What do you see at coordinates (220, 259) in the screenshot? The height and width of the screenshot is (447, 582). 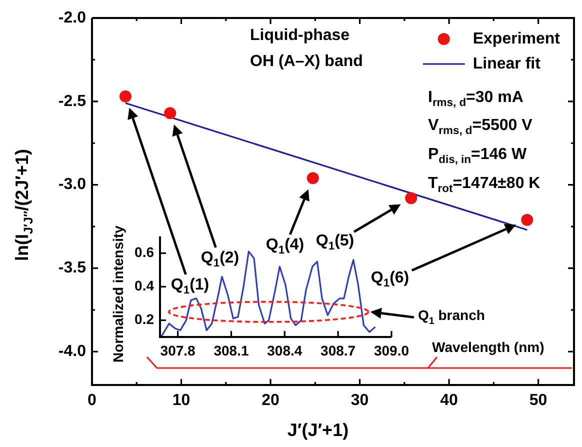 I see `annotation: Q$_{1}$(2)` at bounding box center [220, 259].